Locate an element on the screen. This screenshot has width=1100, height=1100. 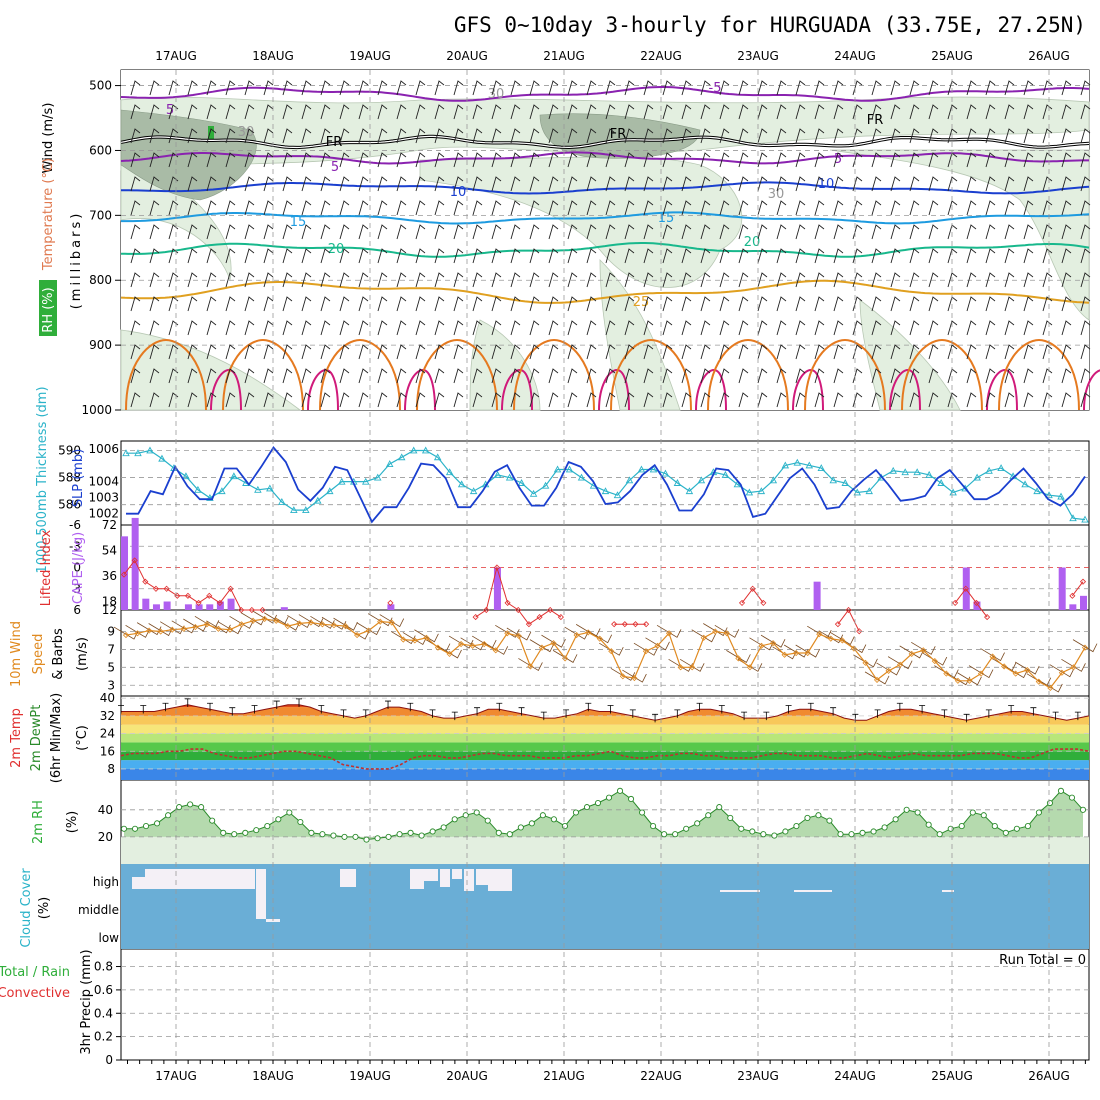
rh2m-label: 2m RH is located at coordinates (38, 822).